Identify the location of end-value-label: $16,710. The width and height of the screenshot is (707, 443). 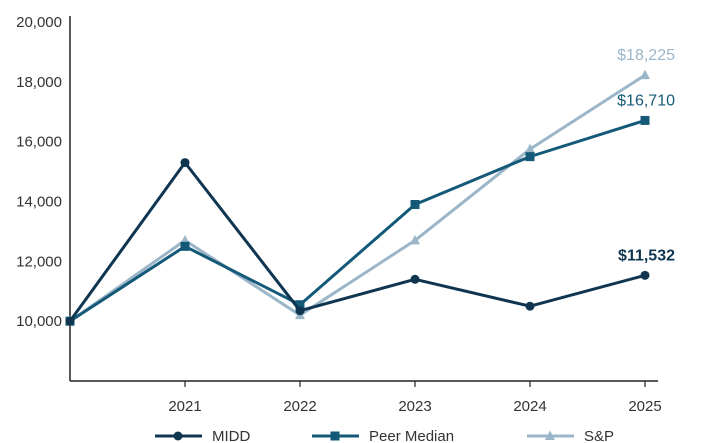
(646, 100).